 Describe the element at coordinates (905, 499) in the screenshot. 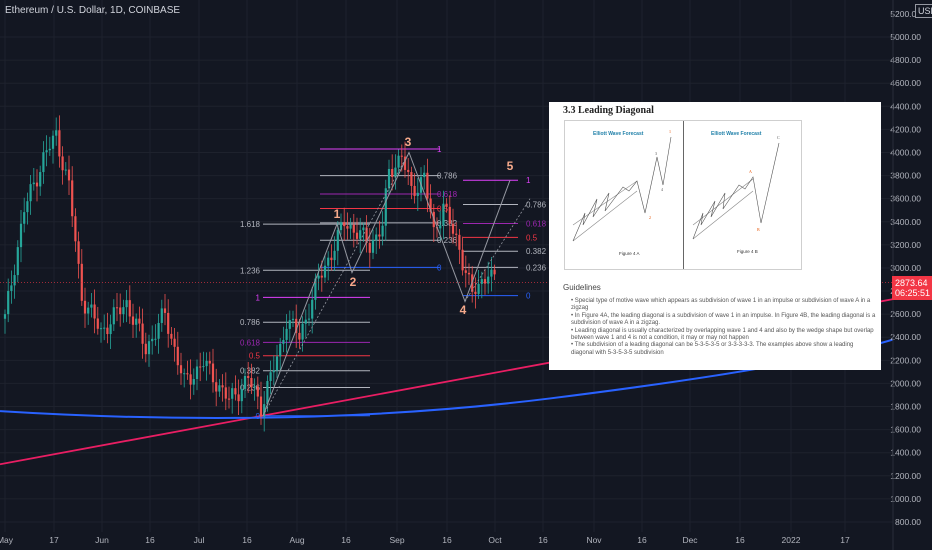

I see `y-tick-label: 1000.00` at that location.